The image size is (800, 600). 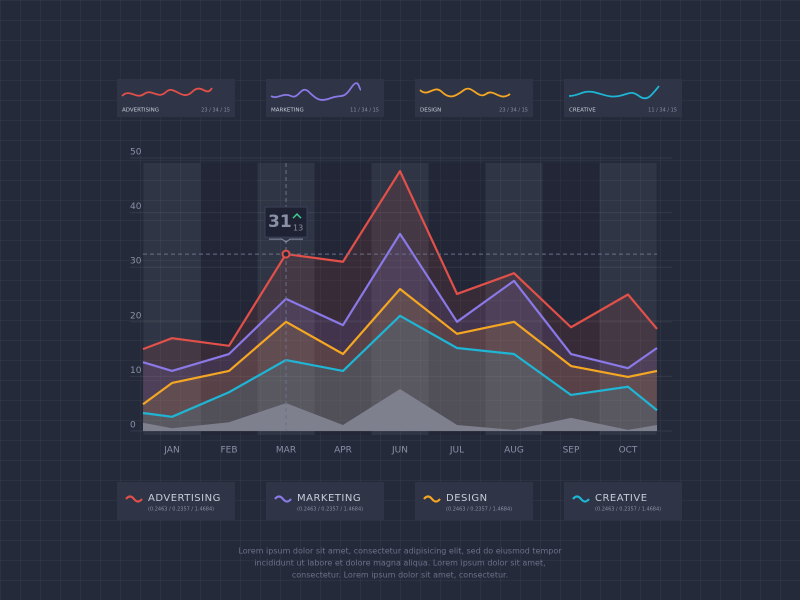 What do you see at coordinates (430, 111) in the screenshot?
I see `card-name: DESIGN` at bounding box center [430, 111].